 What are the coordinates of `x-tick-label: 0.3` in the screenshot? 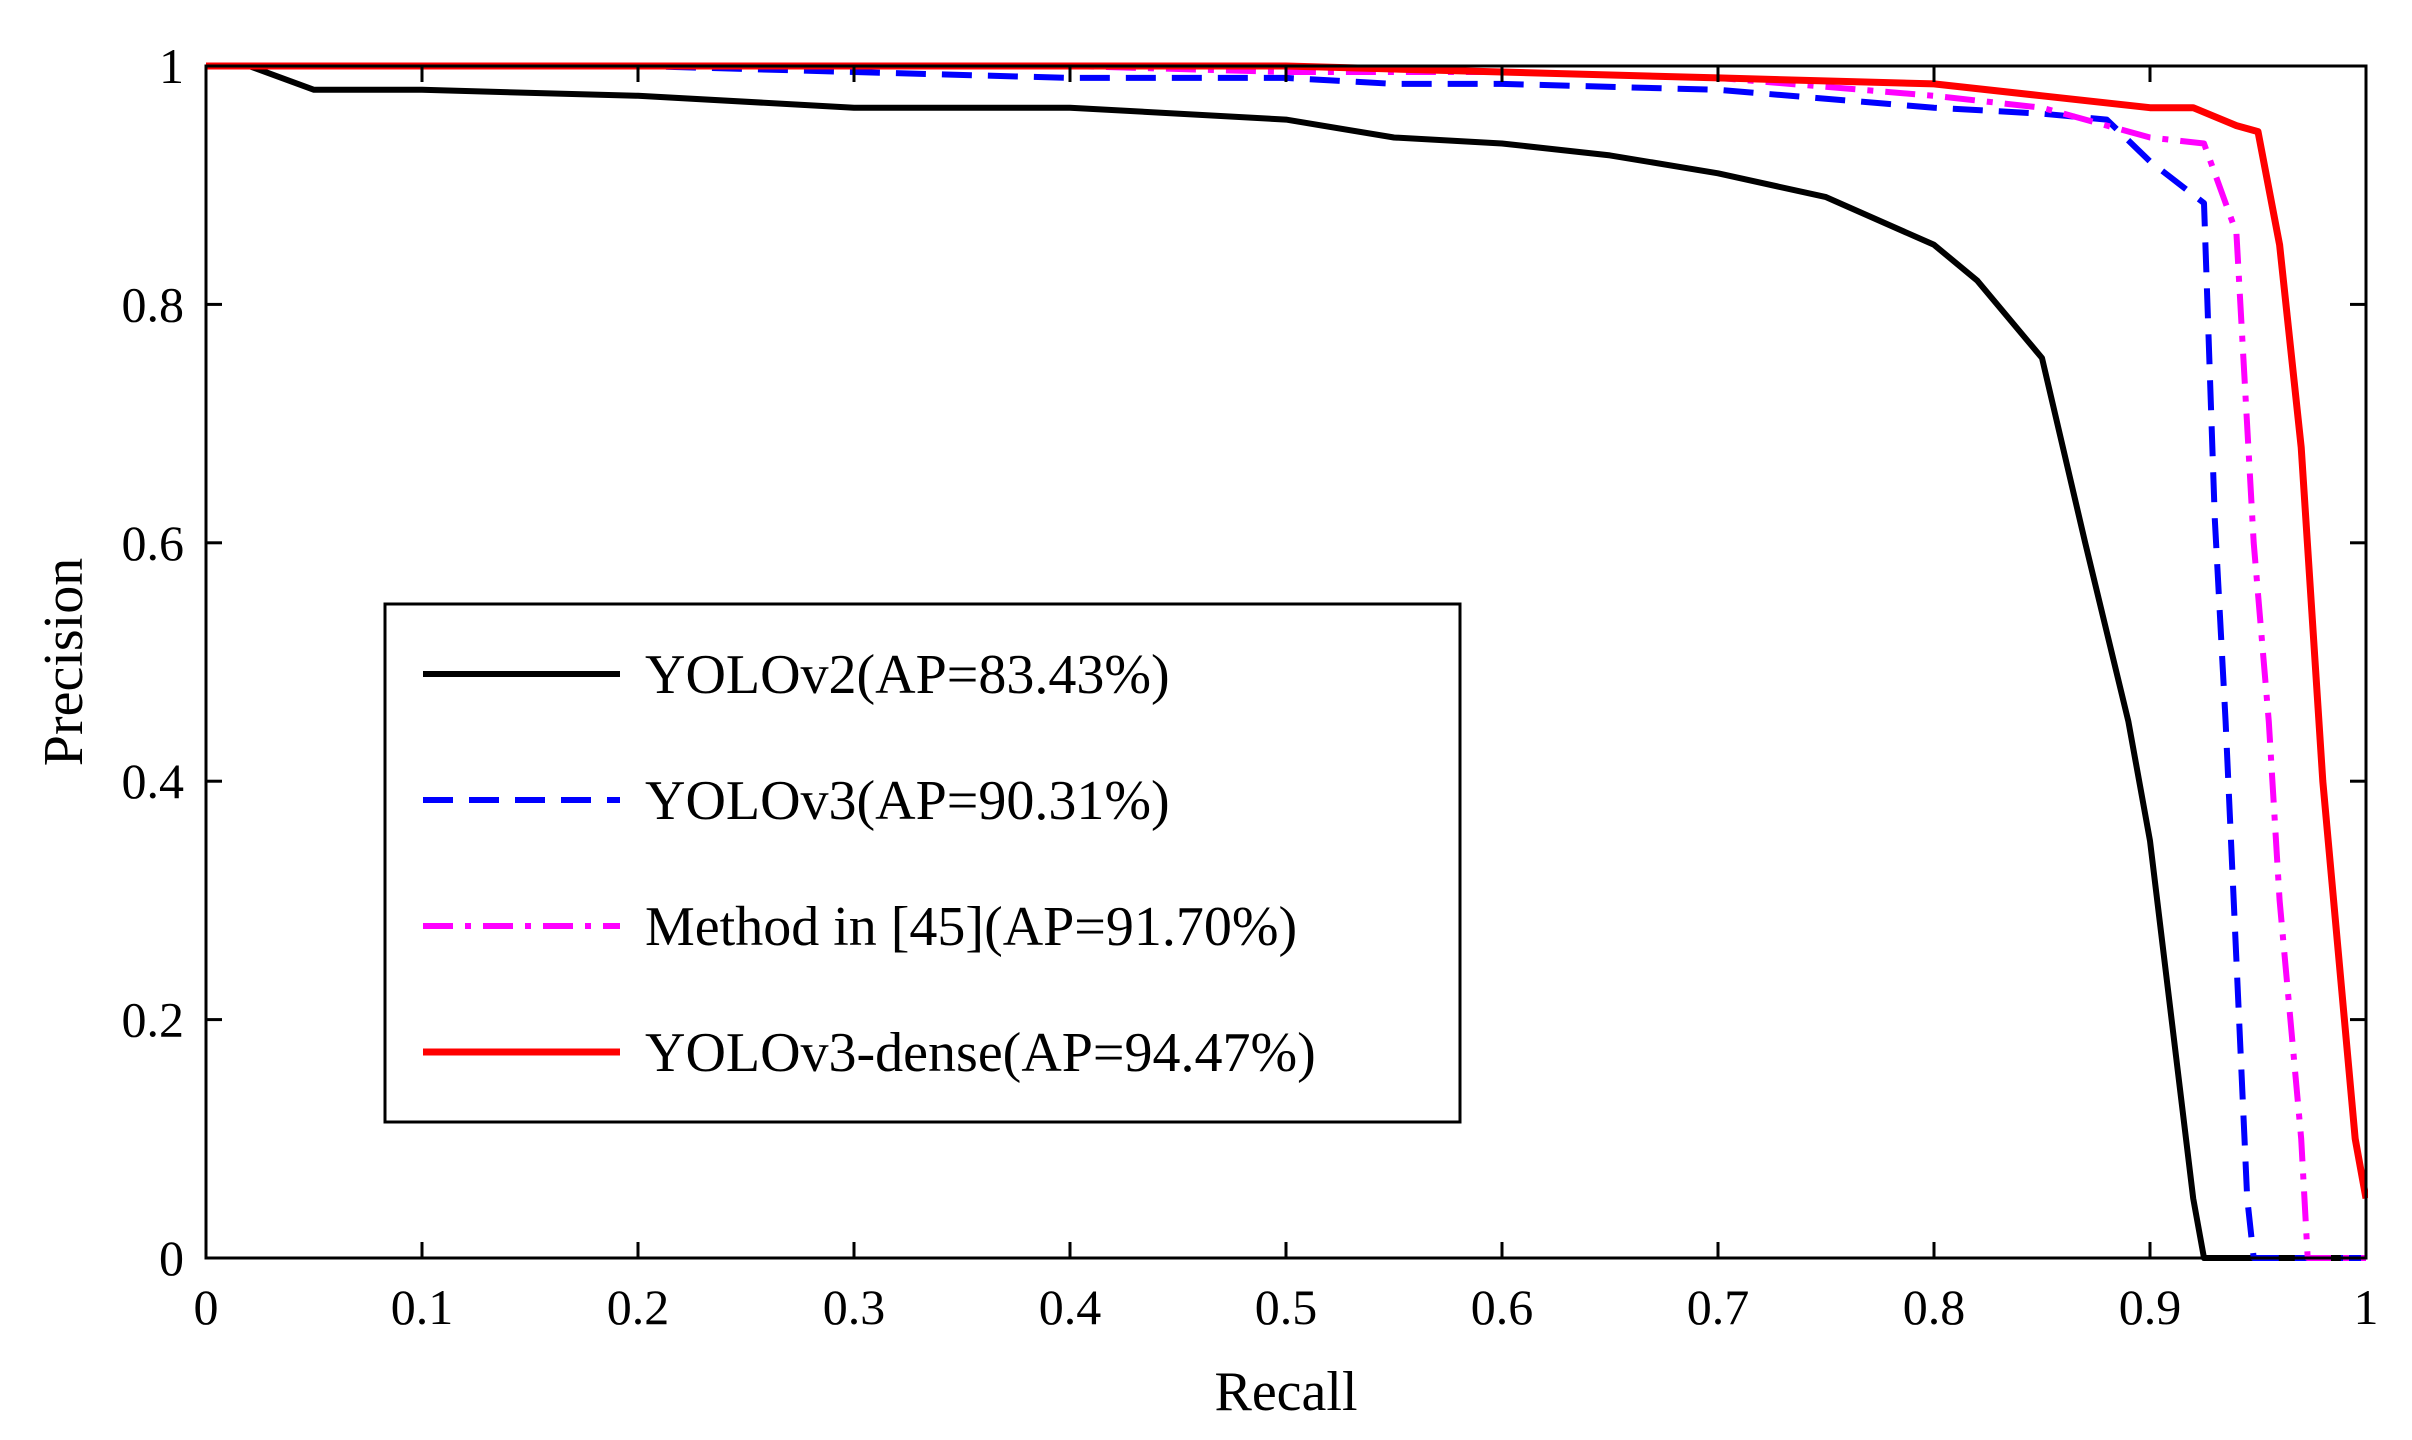 It's located at (854, 1307).